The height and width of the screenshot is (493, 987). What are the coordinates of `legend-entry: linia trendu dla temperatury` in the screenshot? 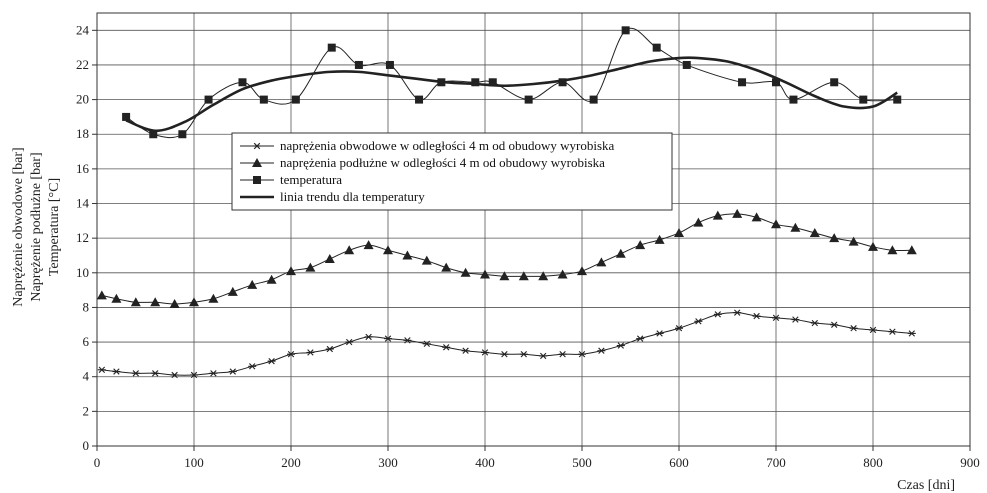 It's located at (332, 196).